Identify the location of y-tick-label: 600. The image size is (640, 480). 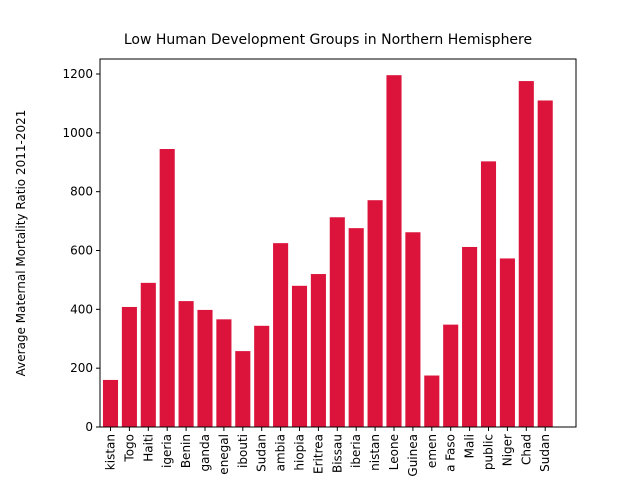
(81, 251).